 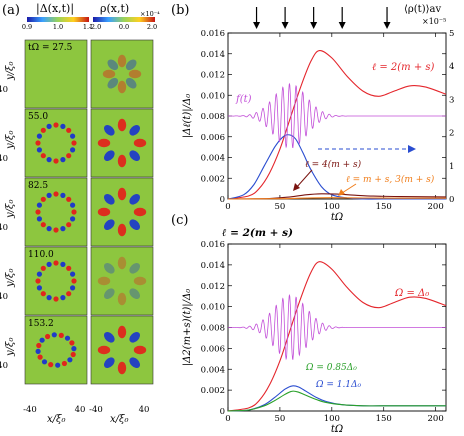 I want to click on panel-a-col1-header: |Δ(x,t)|, so click(x=55, y=9).